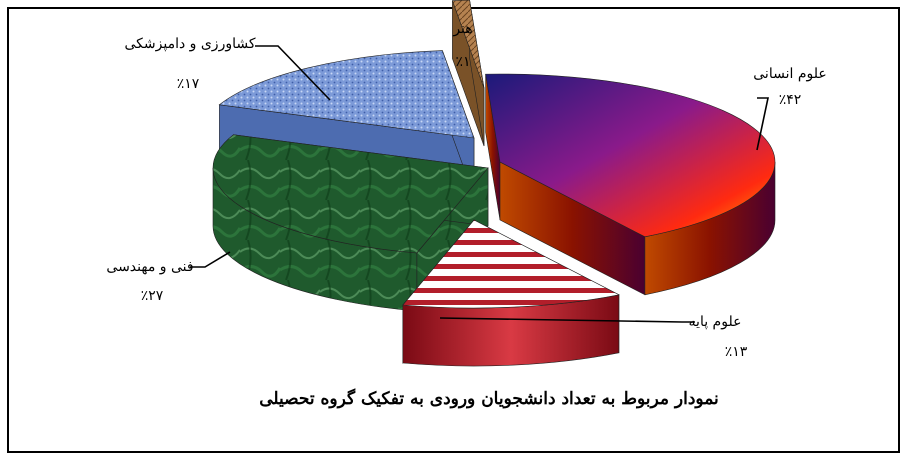 The image size is (909, 456). I want to click on slice-fanni-mohandesi, so click(350, 223).